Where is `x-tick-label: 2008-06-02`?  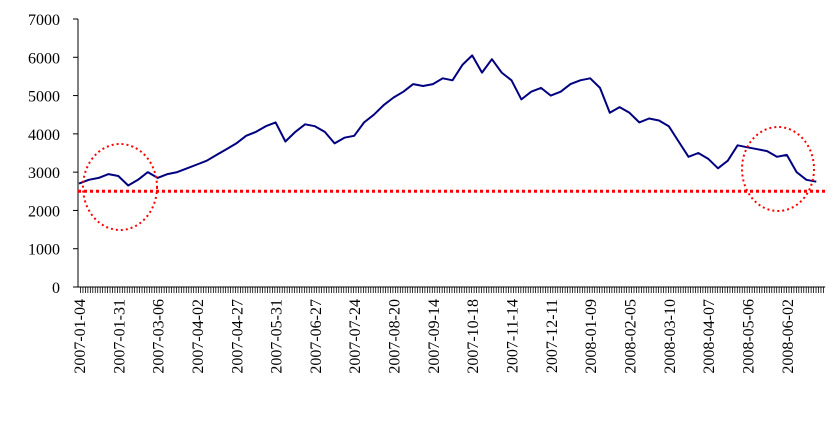
x-tick-label: 2008-06-02 is located at coordinates (788, 336).